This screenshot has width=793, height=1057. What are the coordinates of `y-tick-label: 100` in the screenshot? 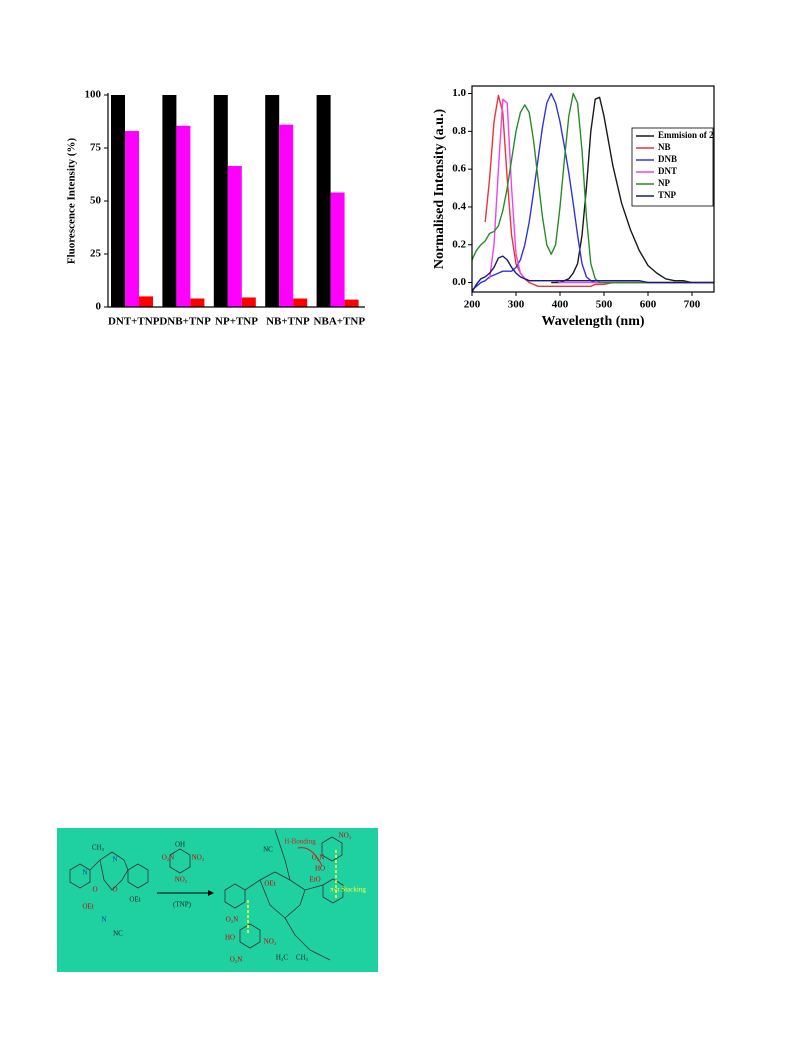 It's located at (93, 95).